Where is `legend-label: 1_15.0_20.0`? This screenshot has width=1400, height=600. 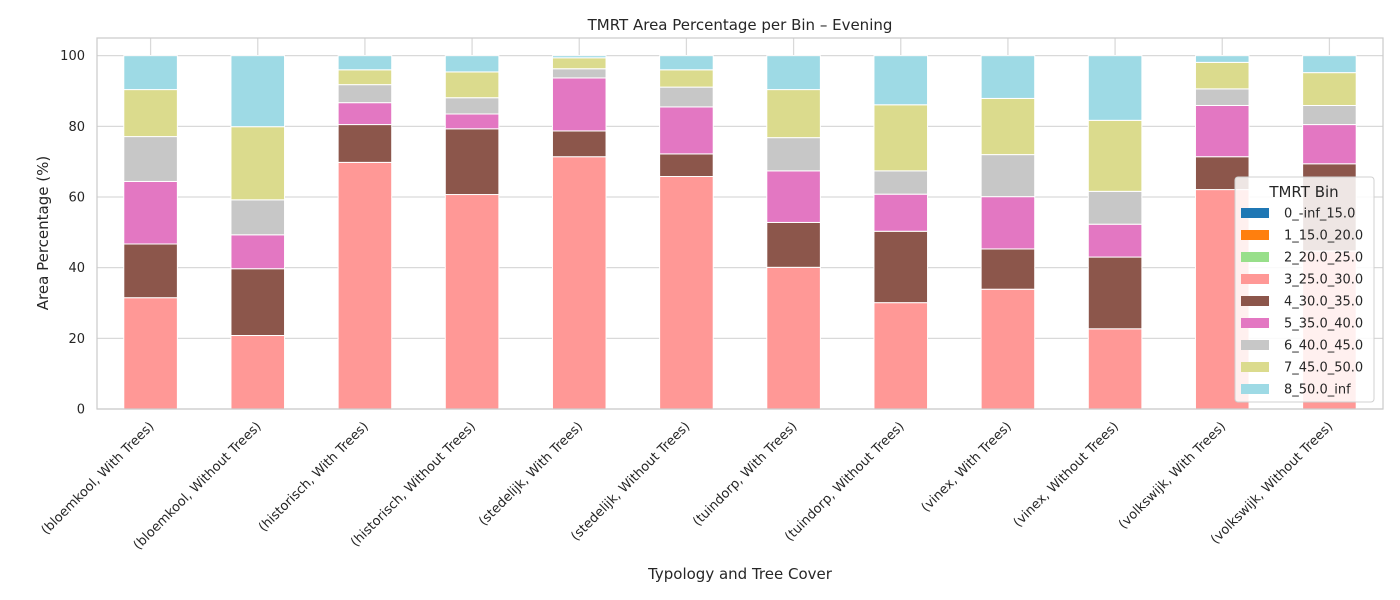
legend-label: 1_15.0_20.0 is located at coordinates (1323, 236).